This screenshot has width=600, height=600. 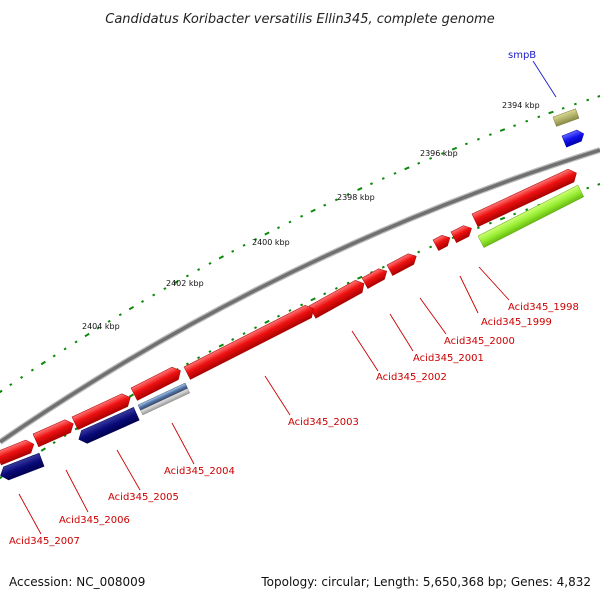 I want to click on scale-label-2398: 2398 kbp, so click(x=356, y=197).